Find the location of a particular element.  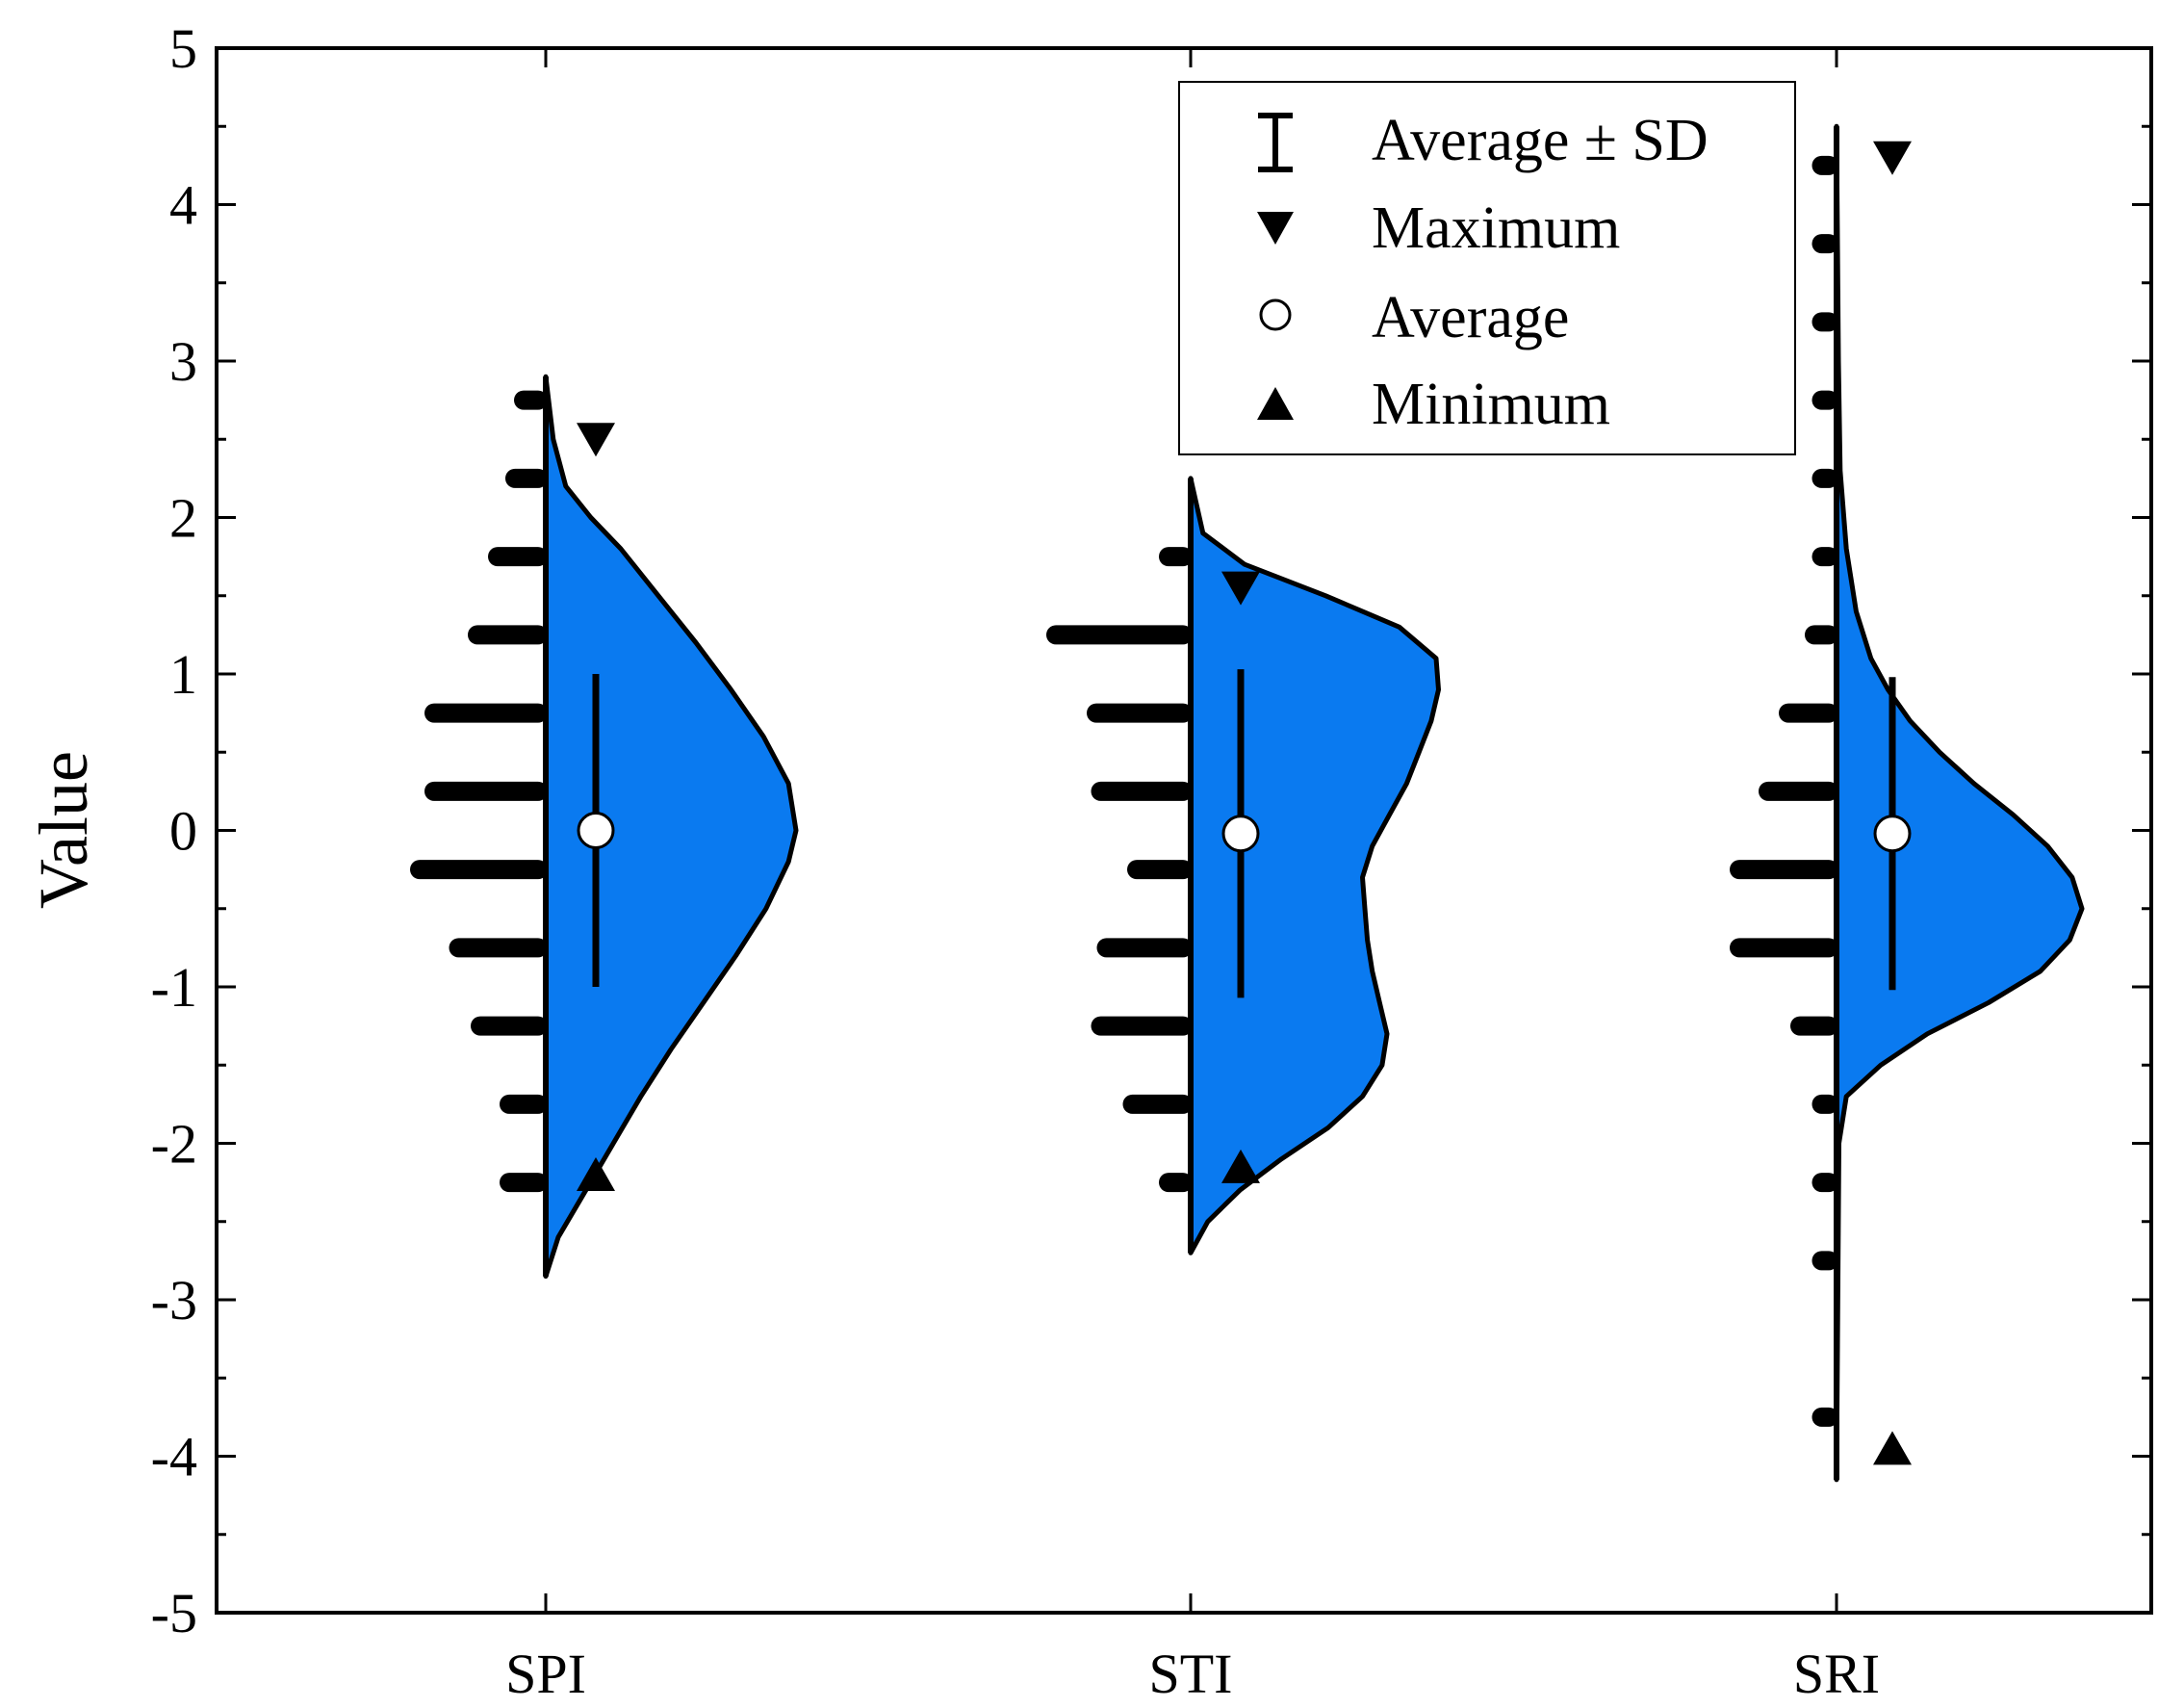

y-tick-label: -2 is located at coordinates (174, 1144).